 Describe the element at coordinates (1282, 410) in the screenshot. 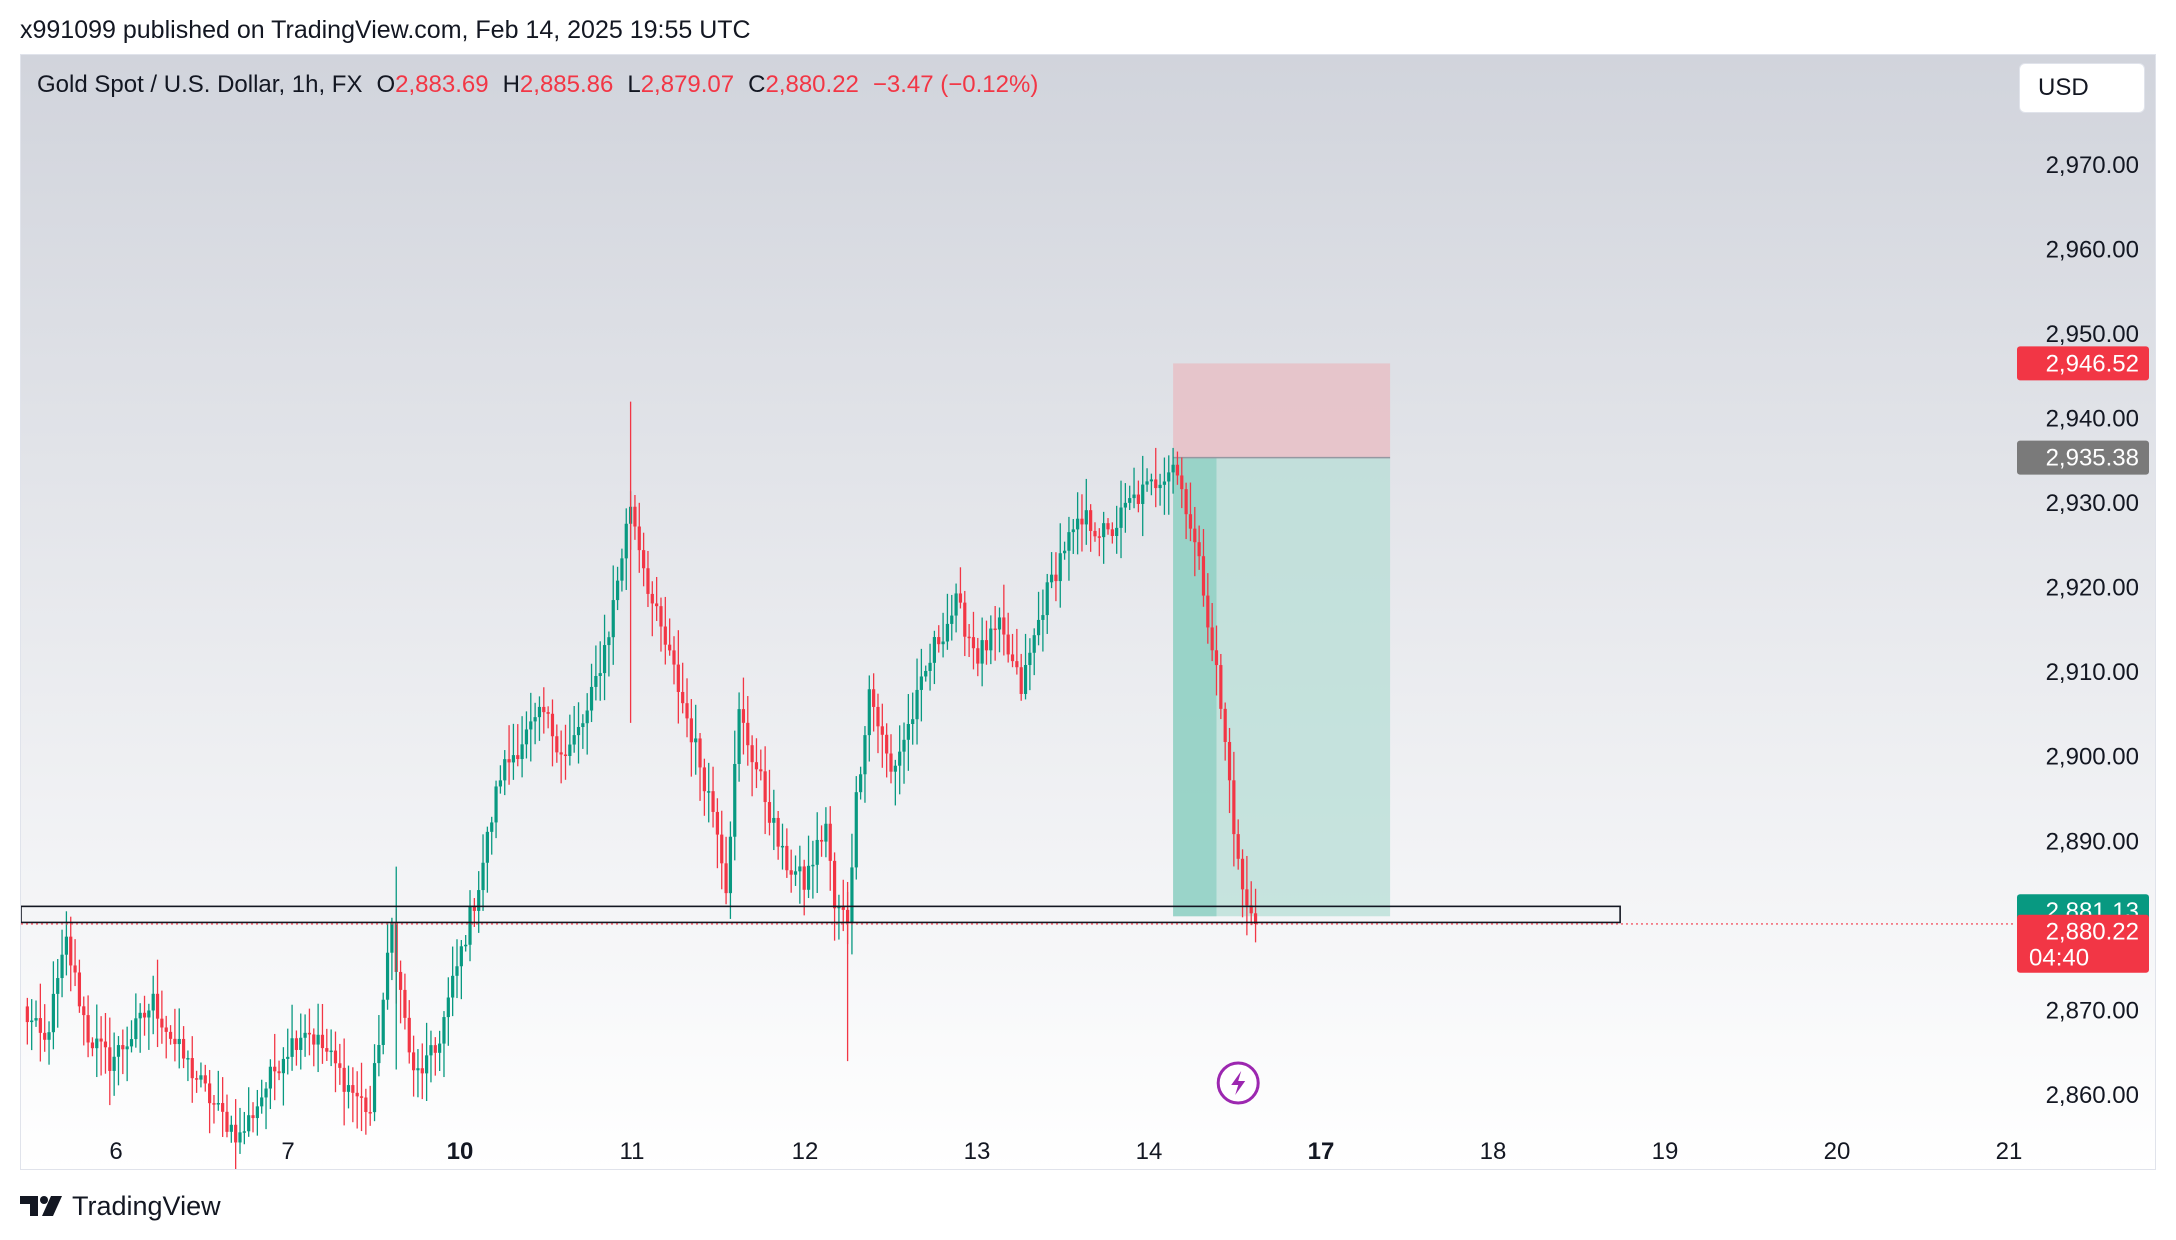

I see `stop-loss-zone` at that location.